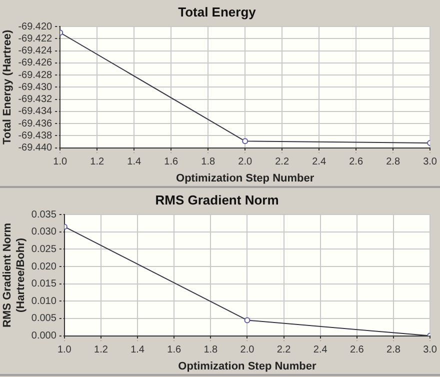 The height and width of the screenshot is (377, 440). What do you see at coordinates (14, 275) in the screenshot?
I see `y-axis-title: RMS Gradient Norm (Hartree/Bohr)` at bounding box center [14, 275].